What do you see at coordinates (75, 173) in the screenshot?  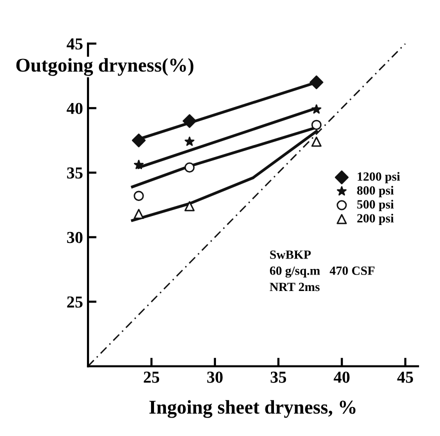 I see `y-tick-label: 35` at bounding box center [75, 173].